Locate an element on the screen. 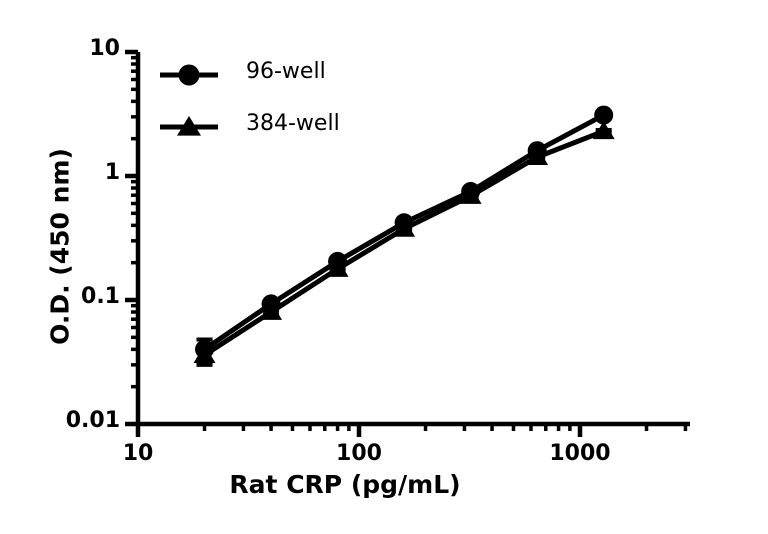 This screenshot has width=768, height=534. legend-item-label: 96-well is located at coordinates (286, 71).